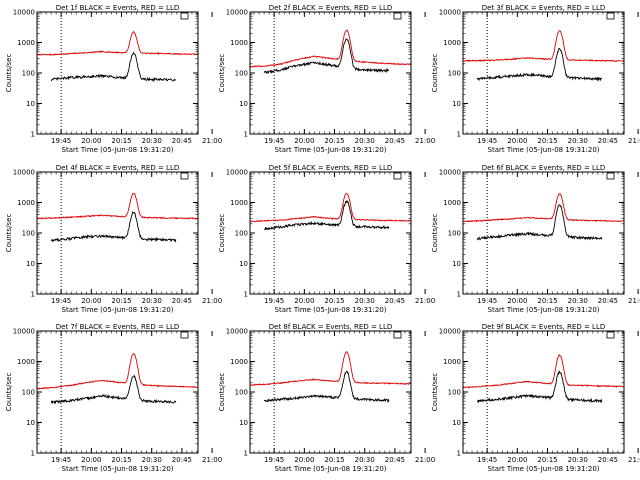 Image resolution: width=640 pixels, height=480 pixels. I want to click on plot-title: Det 2f BLACK = Events, RED = LLD, so click(330, 8).